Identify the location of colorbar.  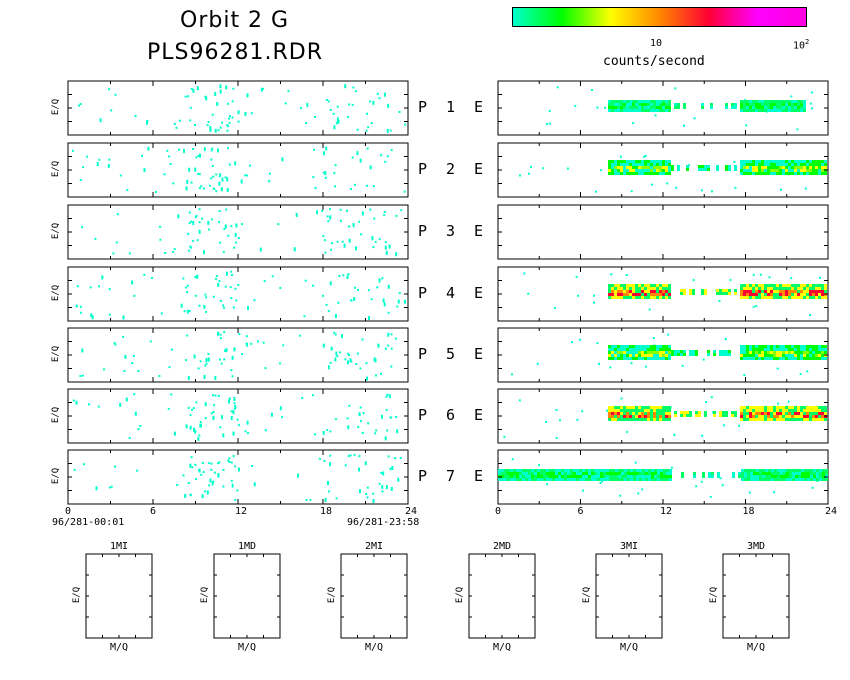
(659, 17).